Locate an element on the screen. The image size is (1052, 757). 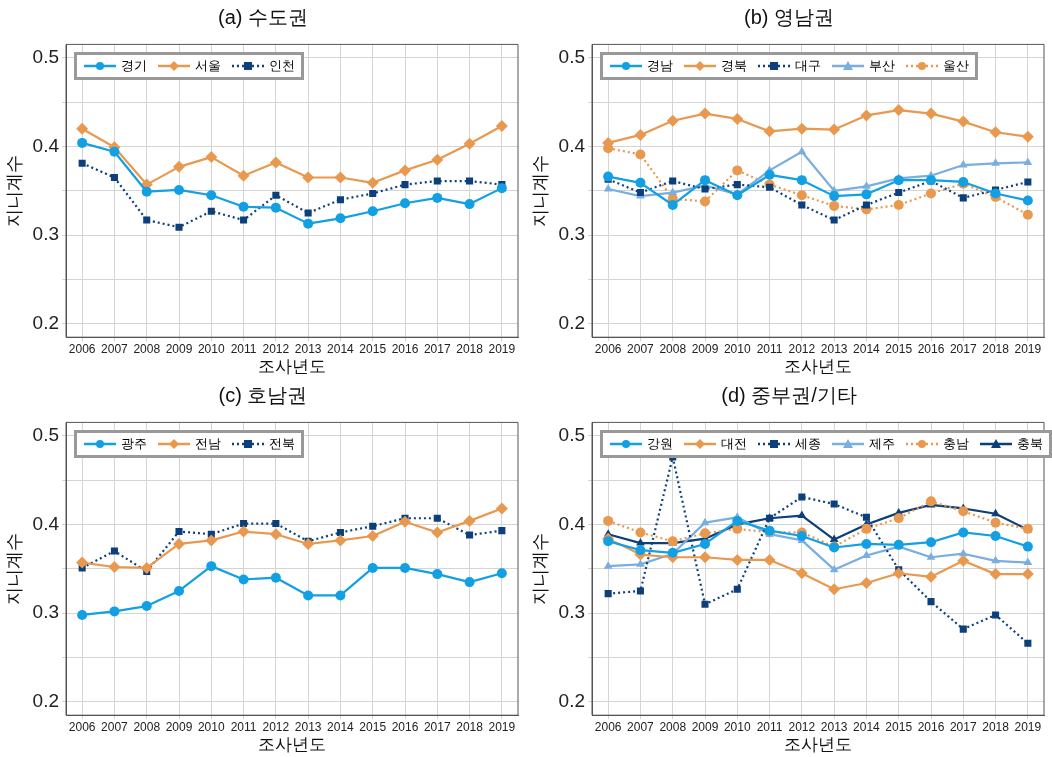
legend-label: 전남 is located at coordinates (208, 444).